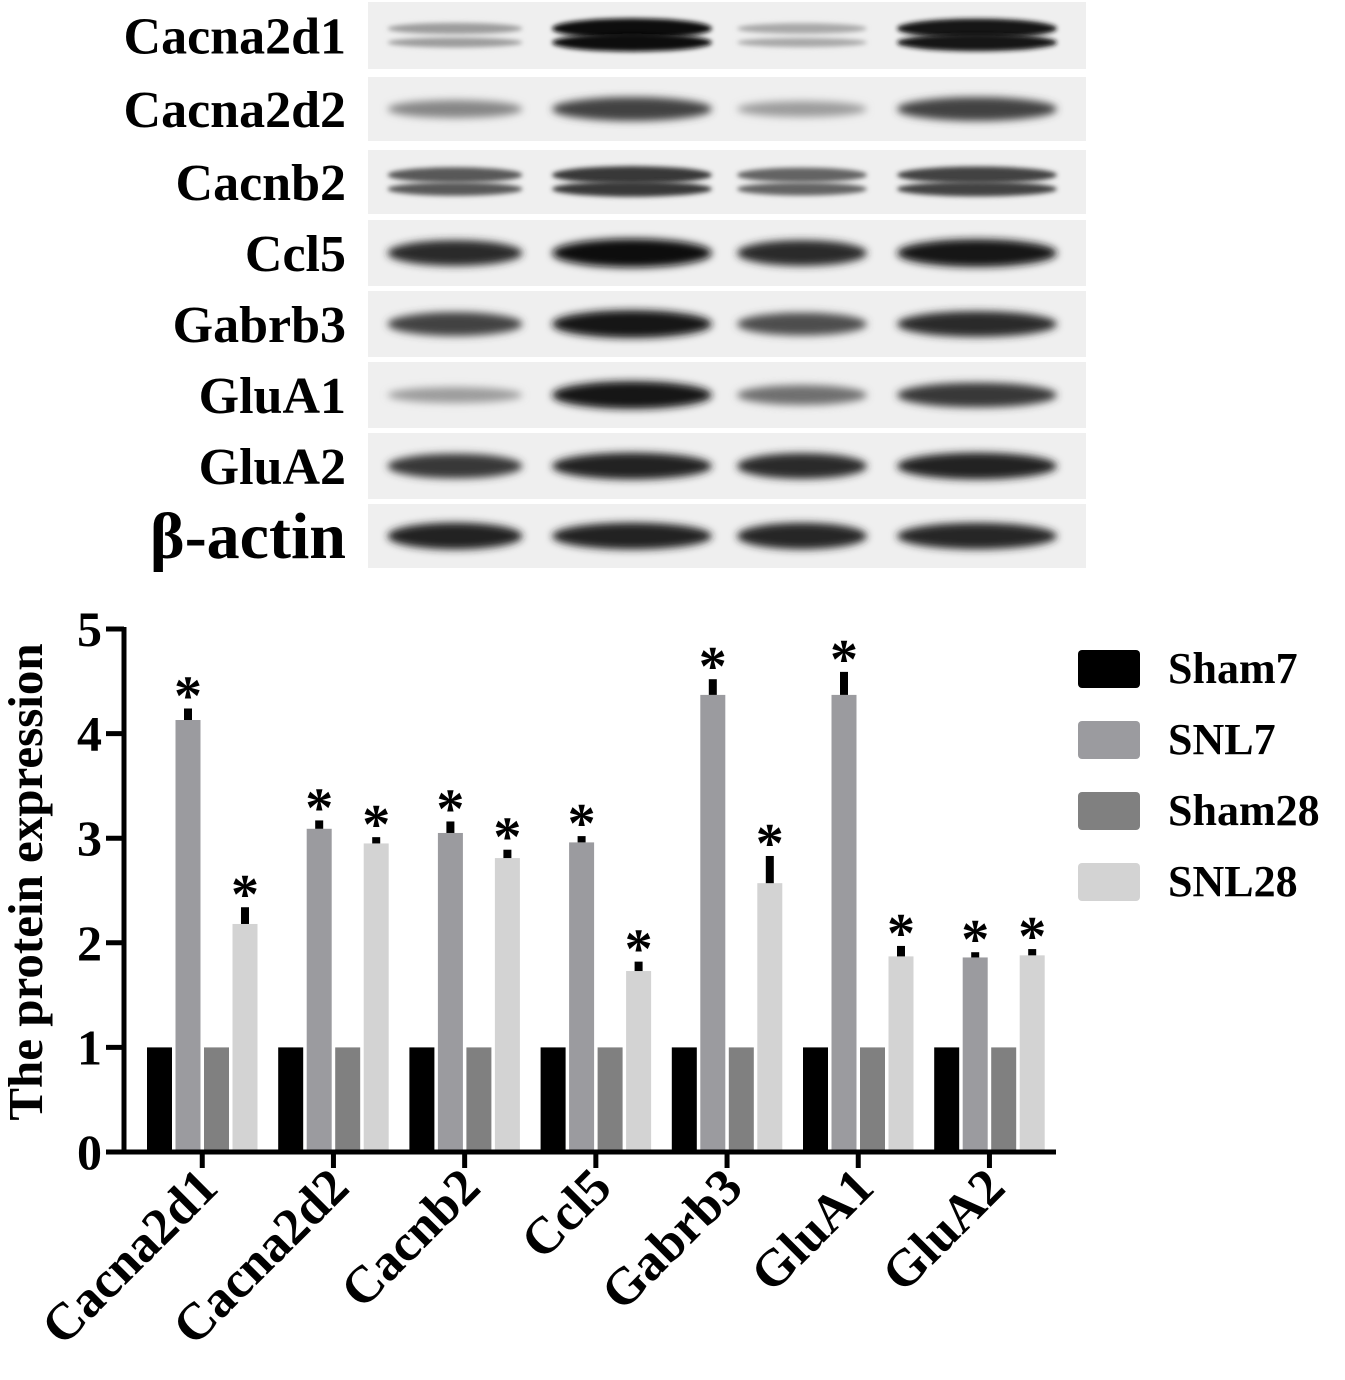 The width and height of the screenshot is (1345, 1380). Describe the element at coordinates (1244, 810) in the screenshot. I see `legend-label: Sham28` at that location.